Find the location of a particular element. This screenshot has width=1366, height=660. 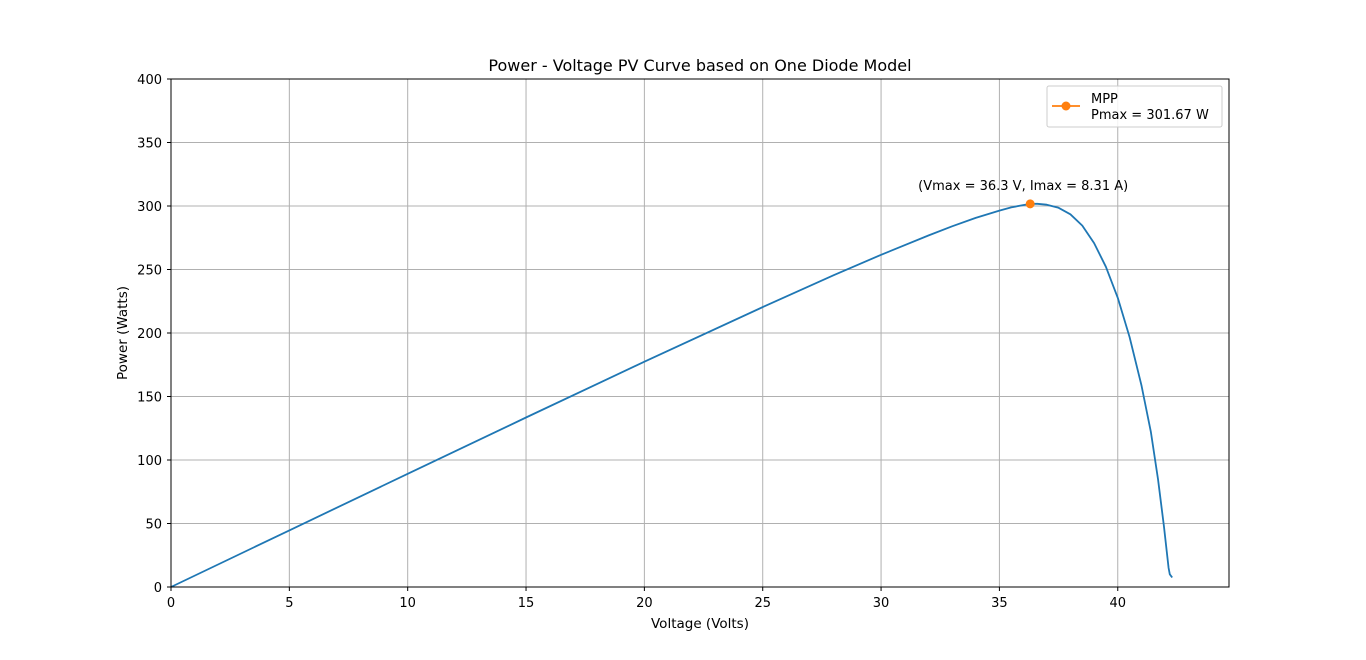

x-axis-title: Voltage (Volts) is located at coordinates (700, 624).